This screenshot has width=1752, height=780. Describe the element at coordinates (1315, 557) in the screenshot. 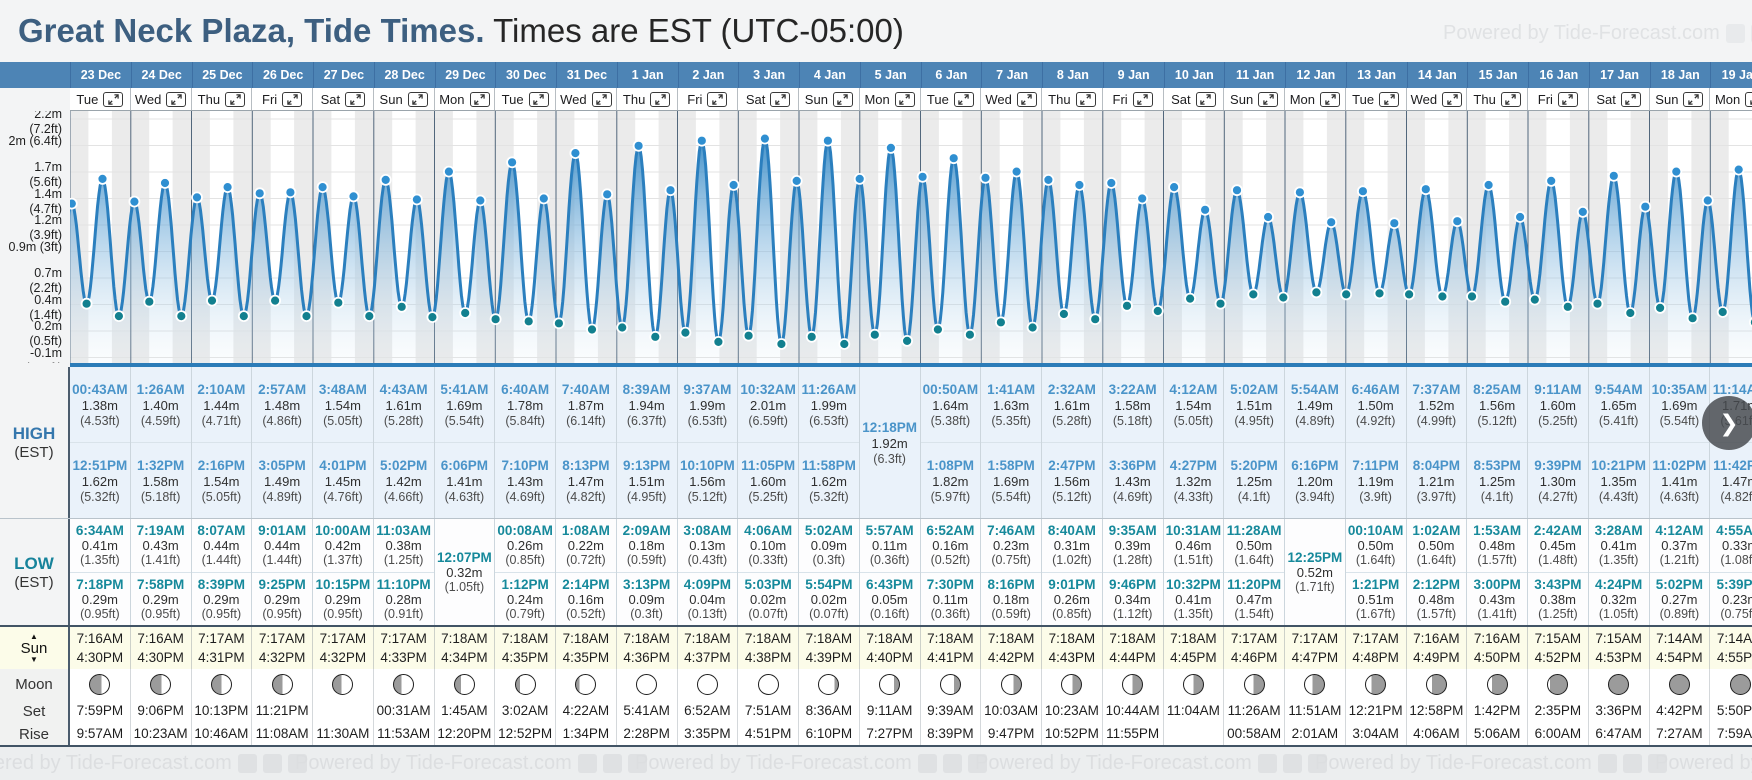

I see `tide-time: 12:25PM` at that location.